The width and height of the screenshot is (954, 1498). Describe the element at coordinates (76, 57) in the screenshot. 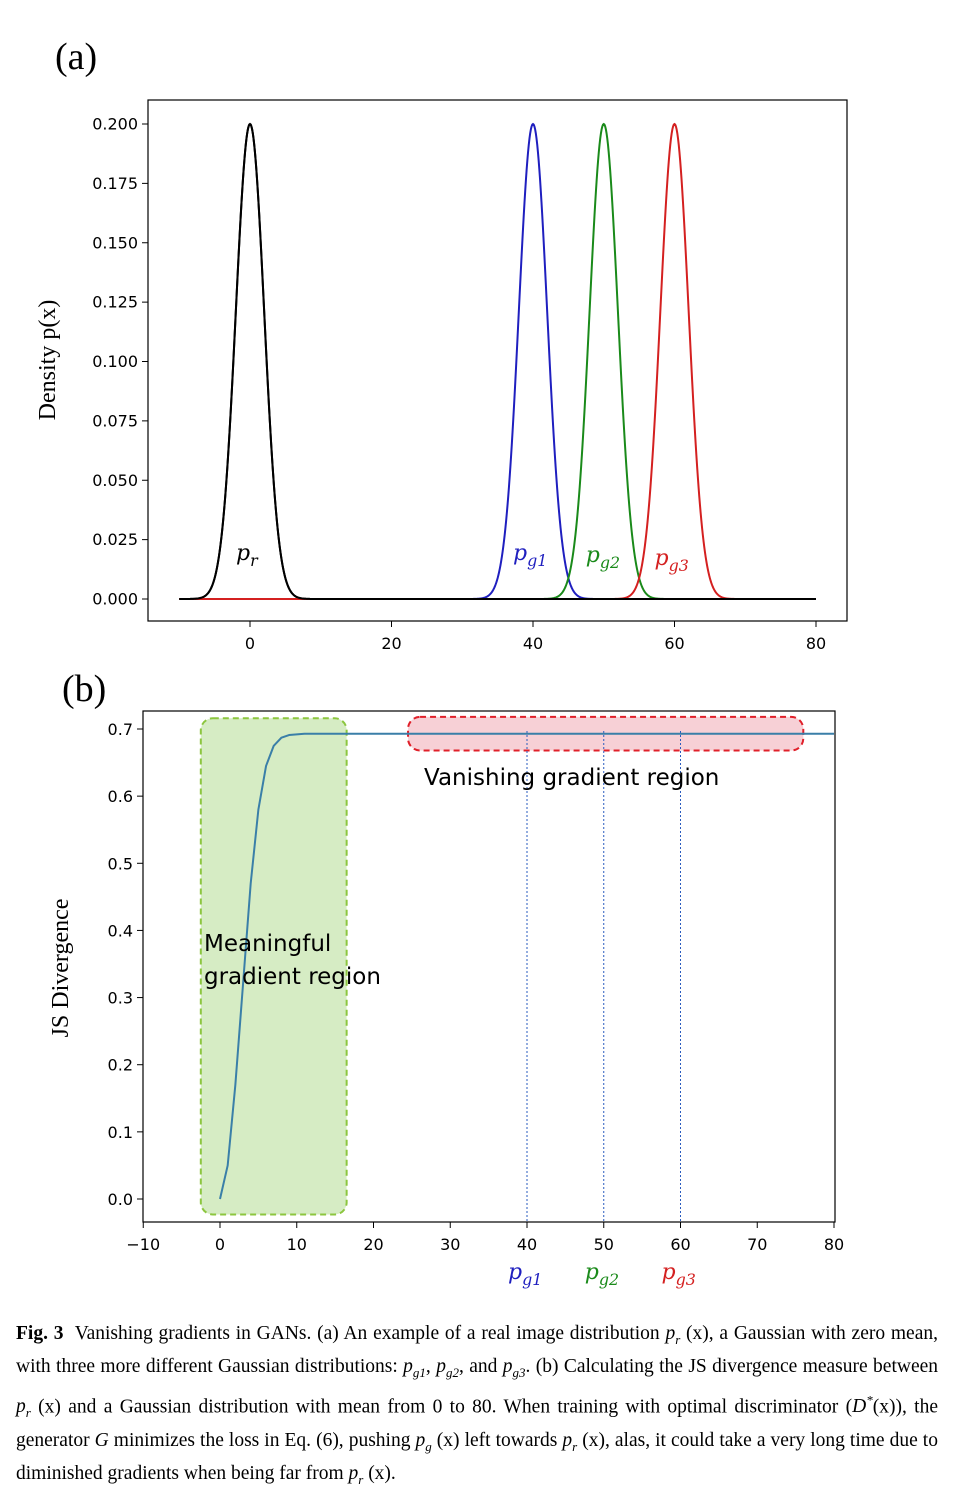

I see `panel-a-label: (a)` at that location.